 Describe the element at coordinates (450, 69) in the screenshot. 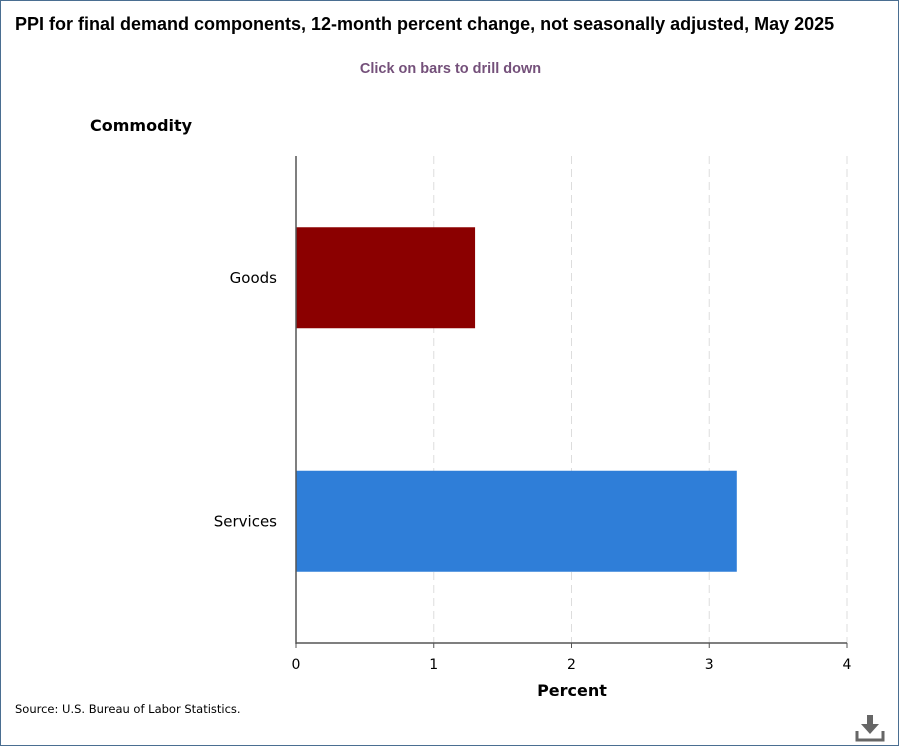

I see `drill-down-hint: Click on bars to drill down` at that location.